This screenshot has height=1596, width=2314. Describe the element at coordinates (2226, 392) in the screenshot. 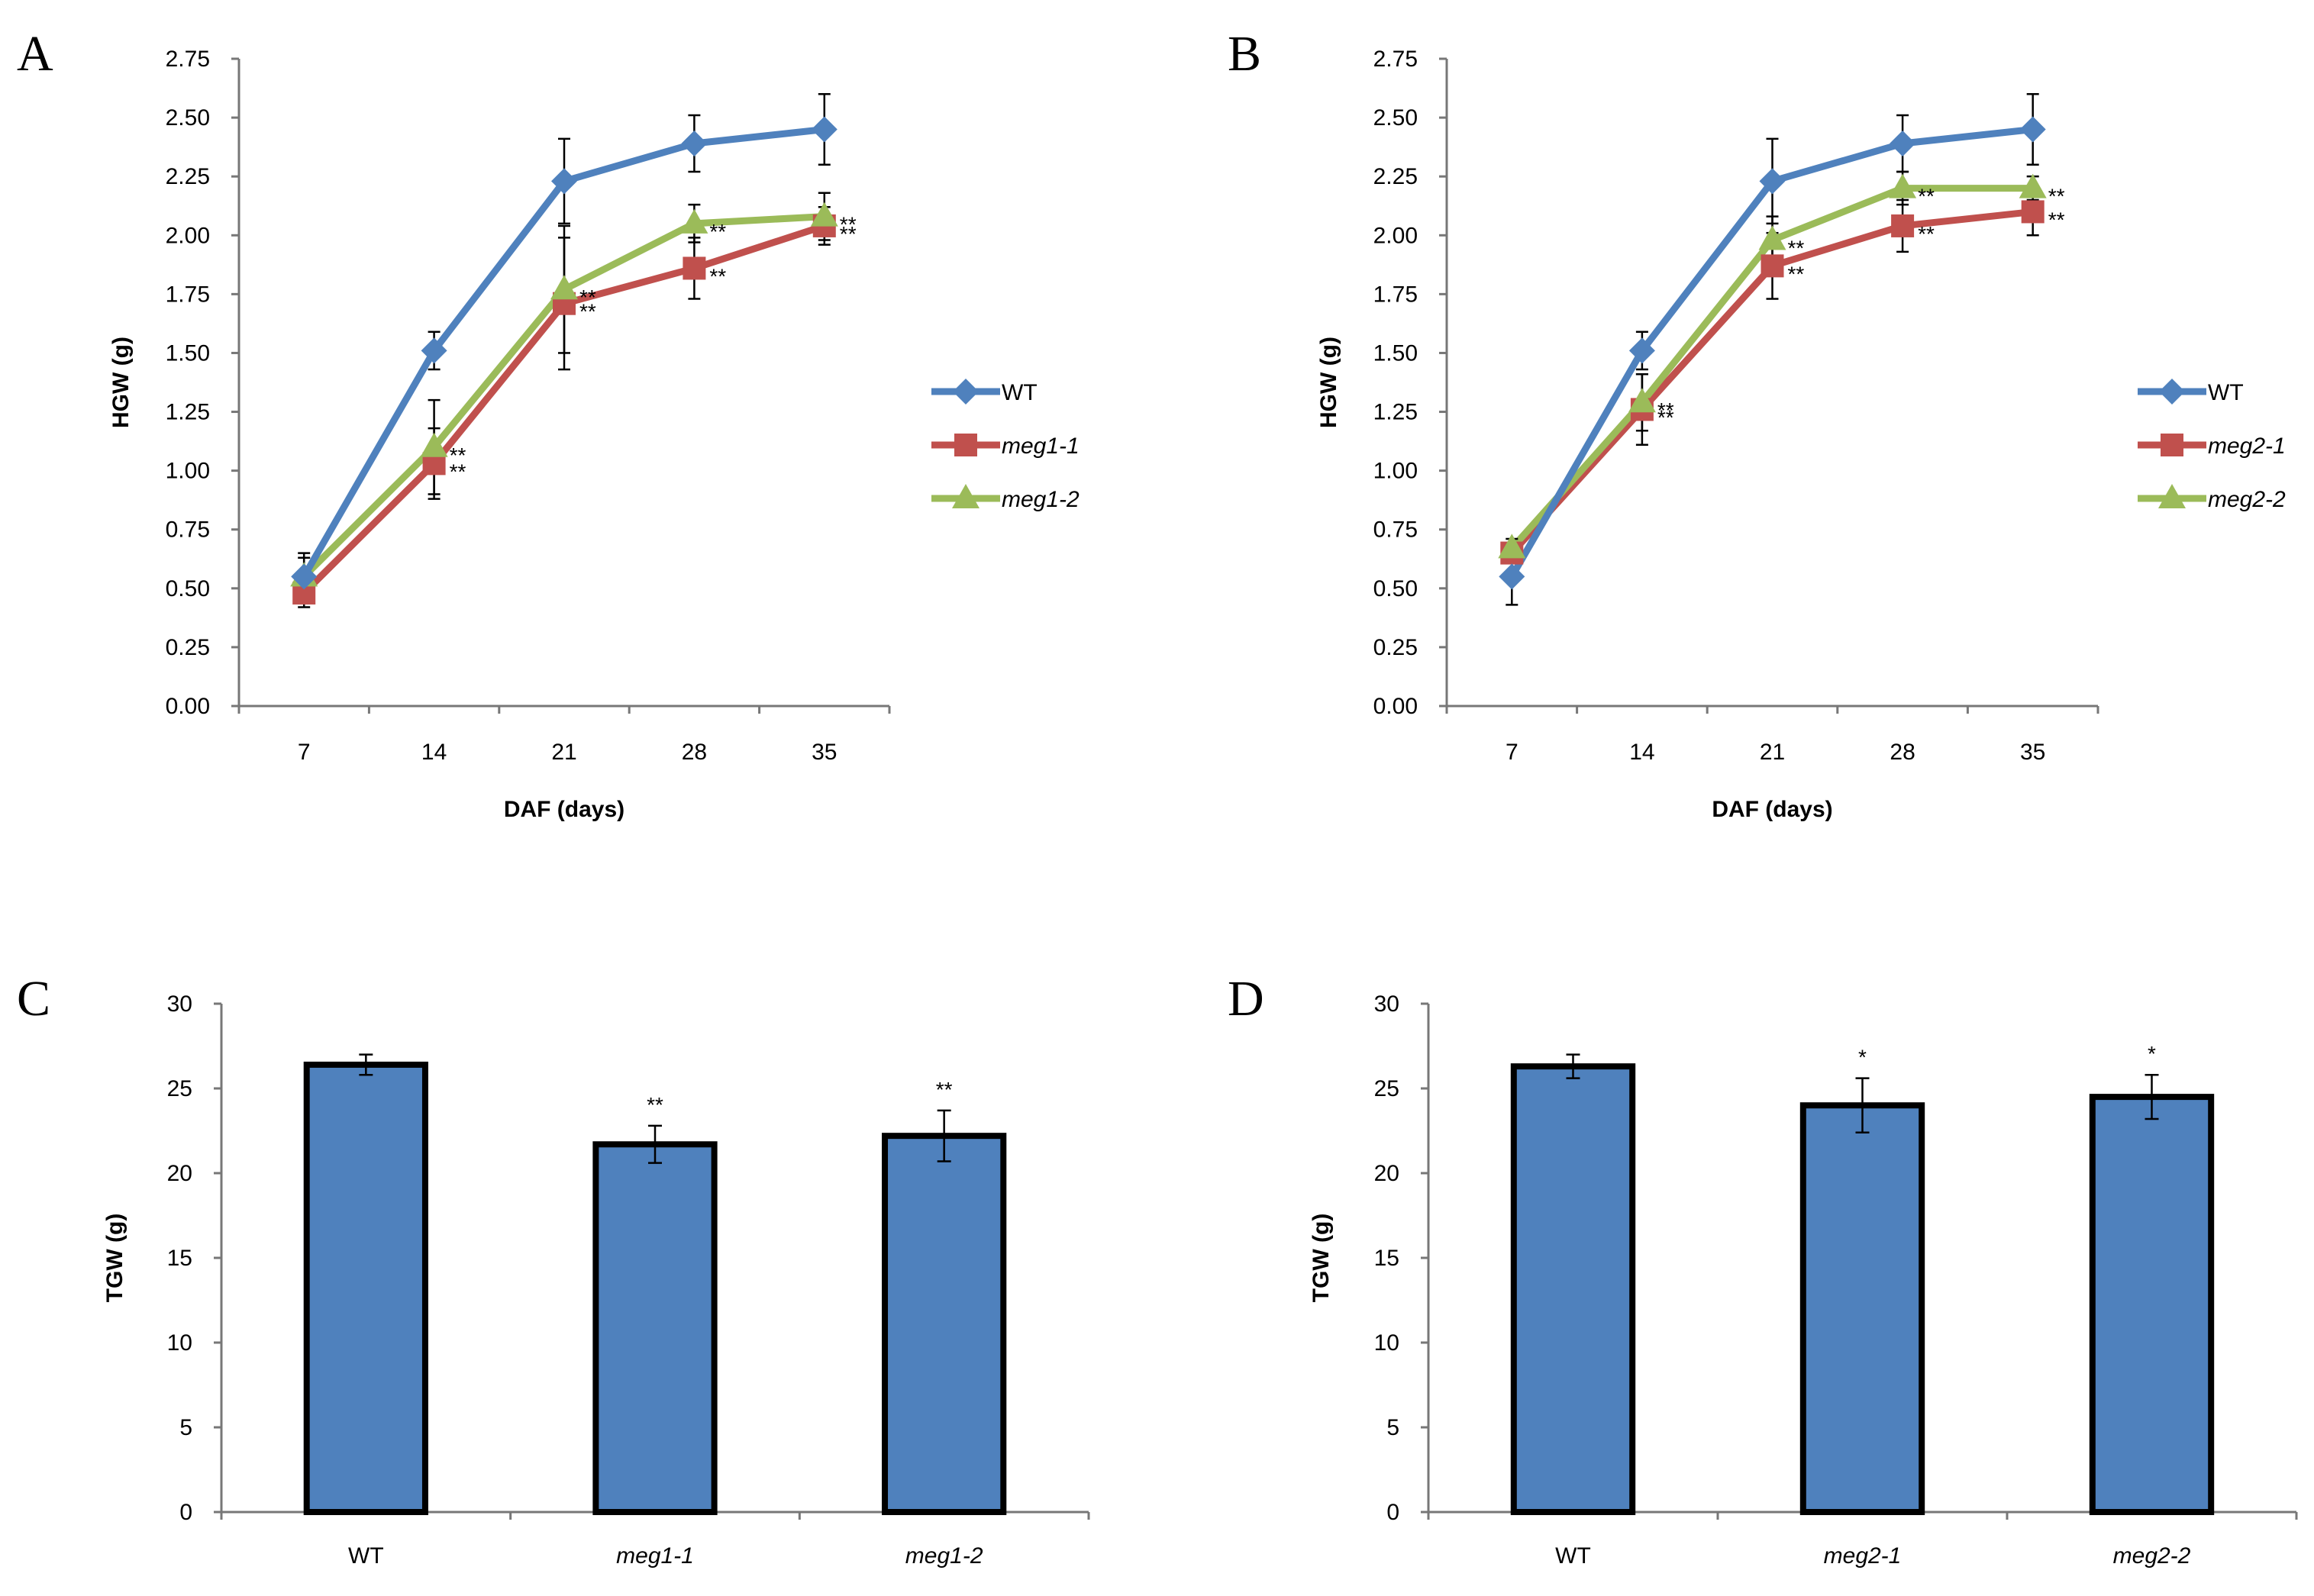

I see `legend-label: WT` at that location.